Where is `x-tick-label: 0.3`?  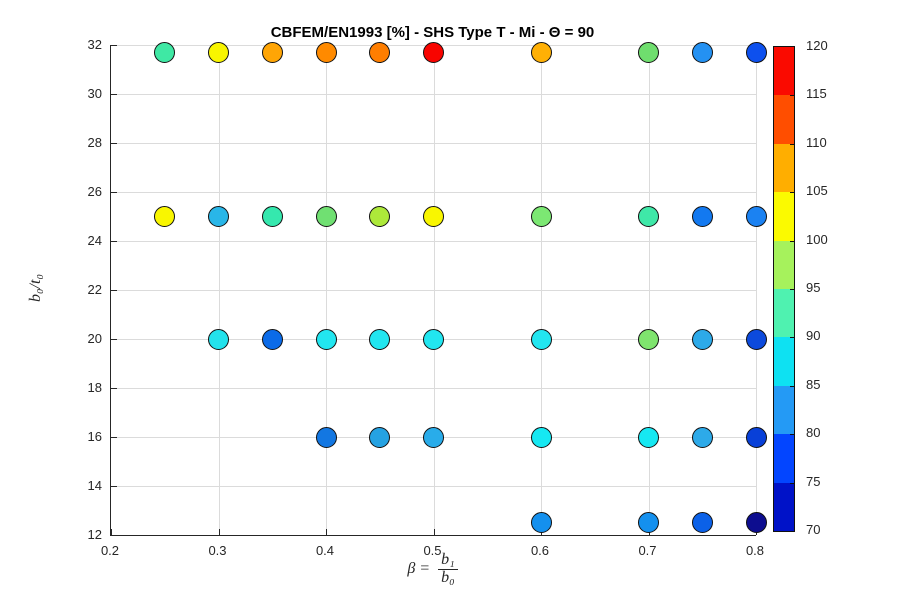 x-tick-label: 0.3 is located at coordinates (217, 550).